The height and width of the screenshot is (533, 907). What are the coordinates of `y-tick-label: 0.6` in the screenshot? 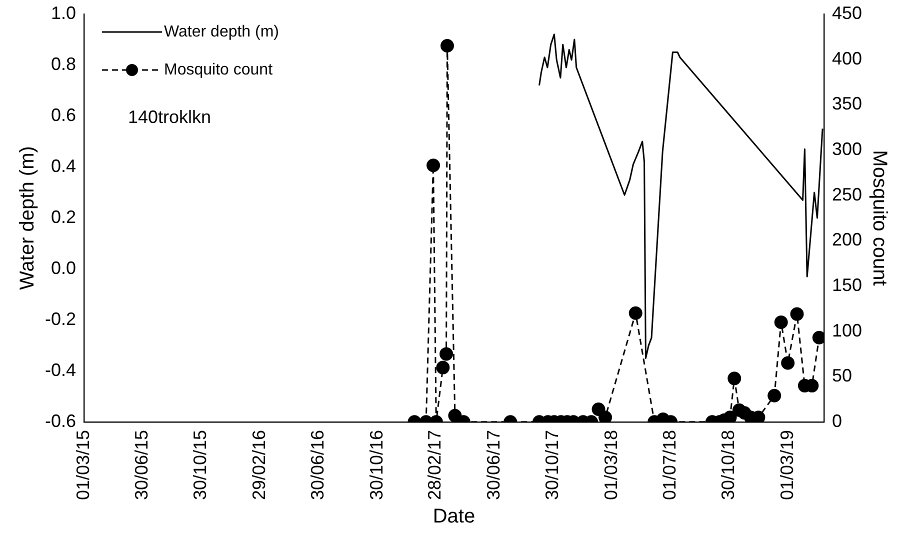 It's located at (63, 114).